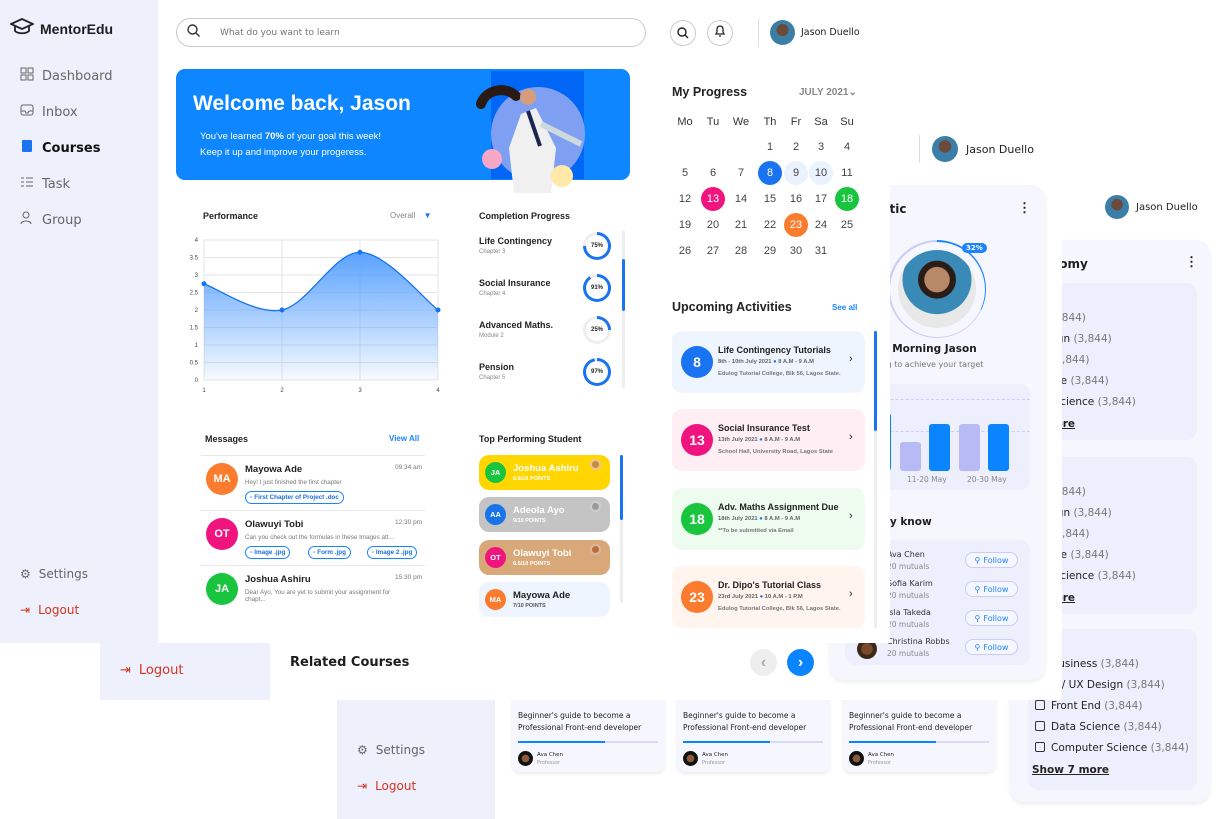  What do you see at coordinates (411, 215) in the screenshot?
I see `performance-filter: Overall ▼` at bounding box center [411, 215].